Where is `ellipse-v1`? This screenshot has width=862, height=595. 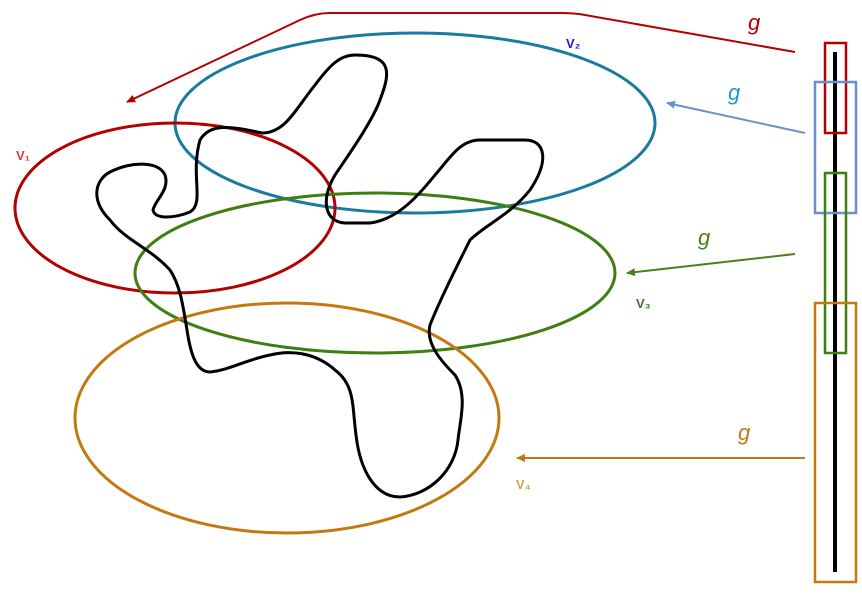
ellipse-v1 is located at coordinates (175, 208).